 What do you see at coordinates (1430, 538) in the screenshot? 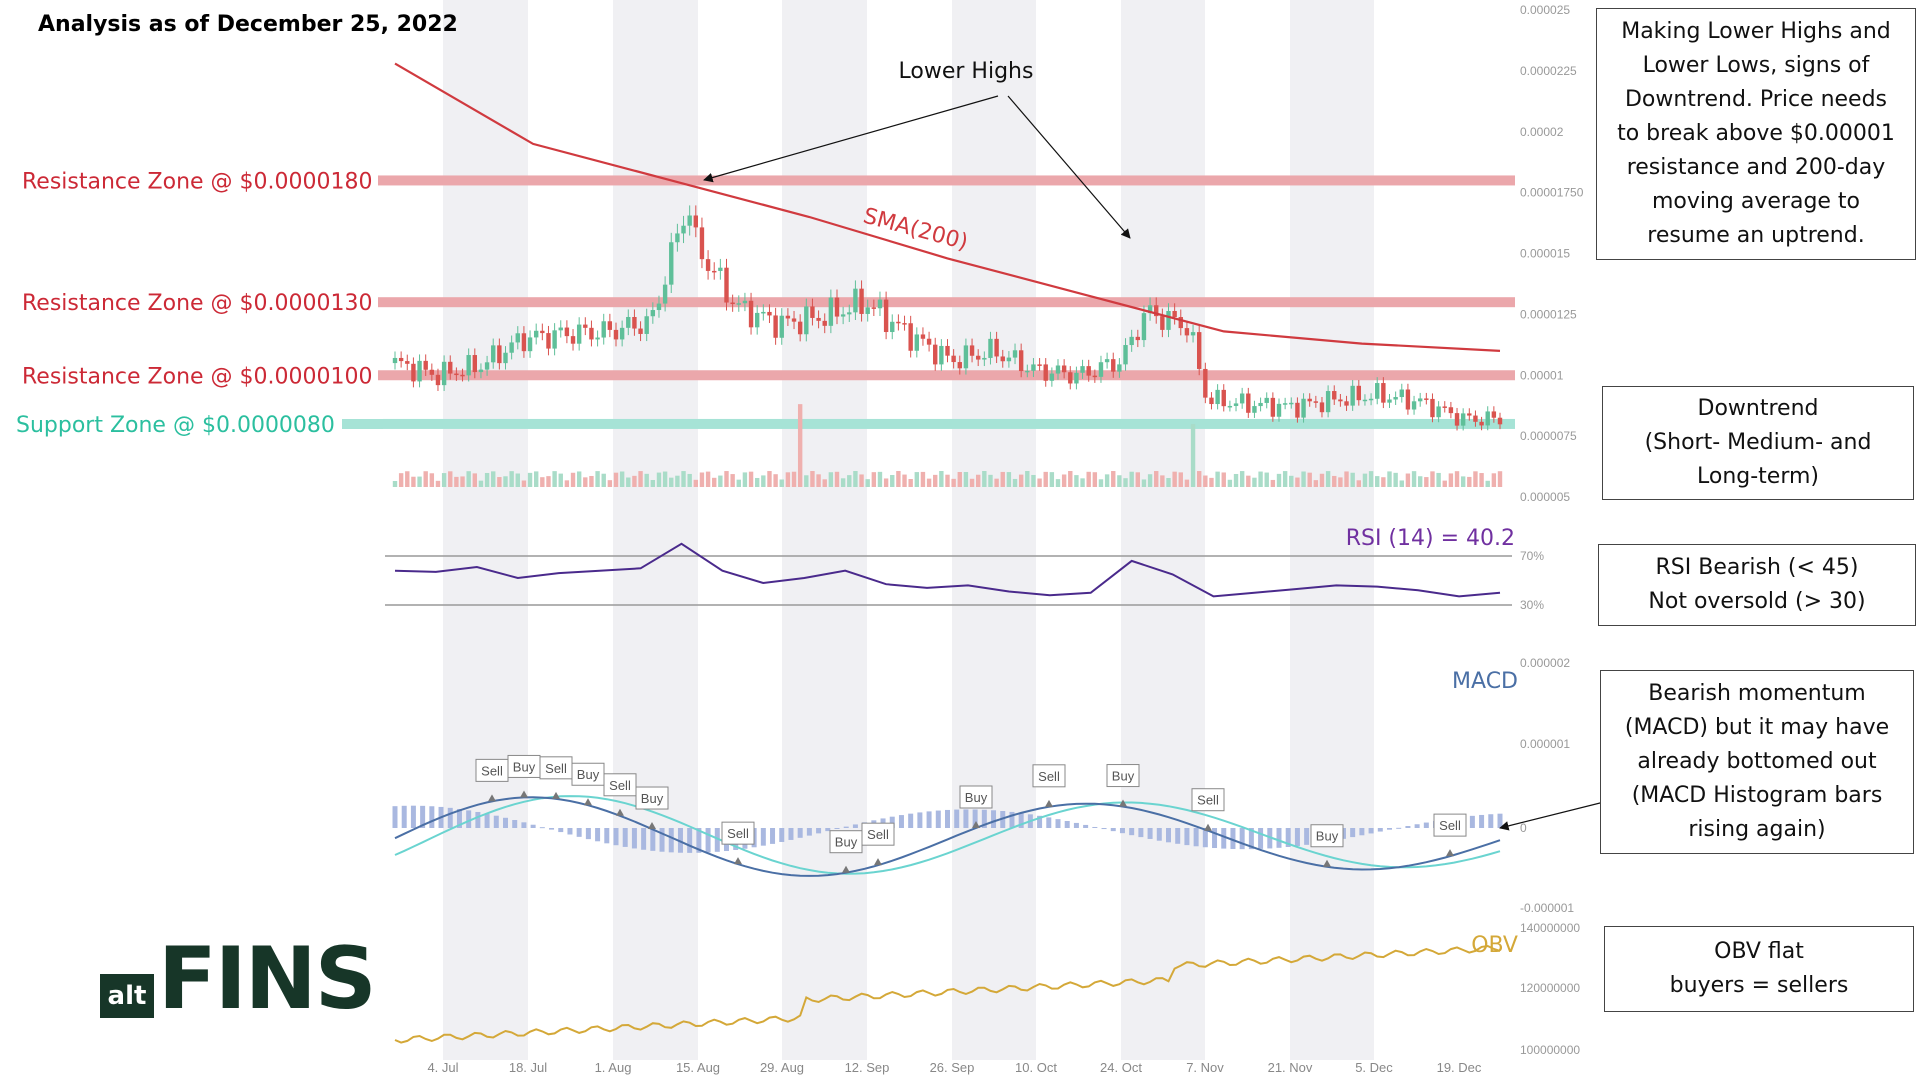
I see `rsi-value-label: RSI (14) = 40.2` at bounding box center [1430, 538].